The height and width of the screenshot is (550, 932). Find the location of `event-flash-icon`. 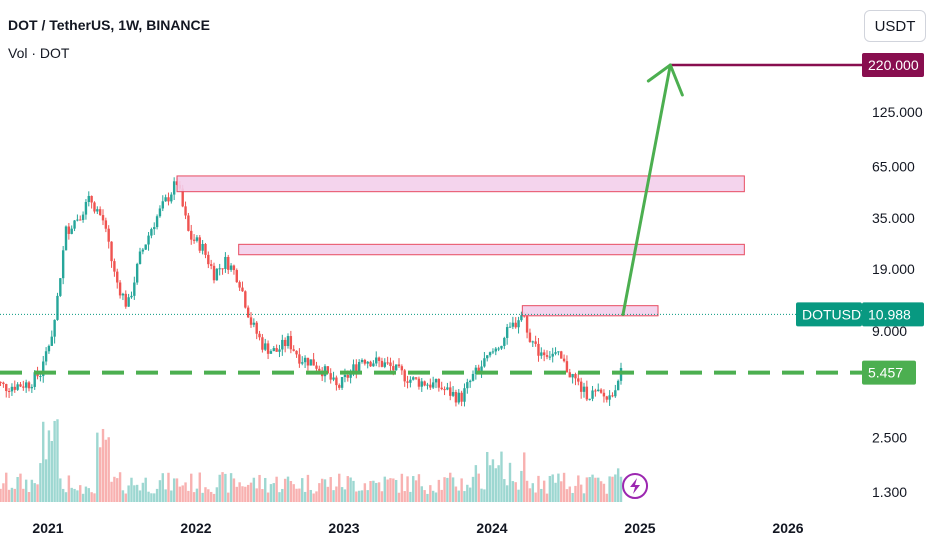

event-flash-icon is located at coordinates (635, 486).